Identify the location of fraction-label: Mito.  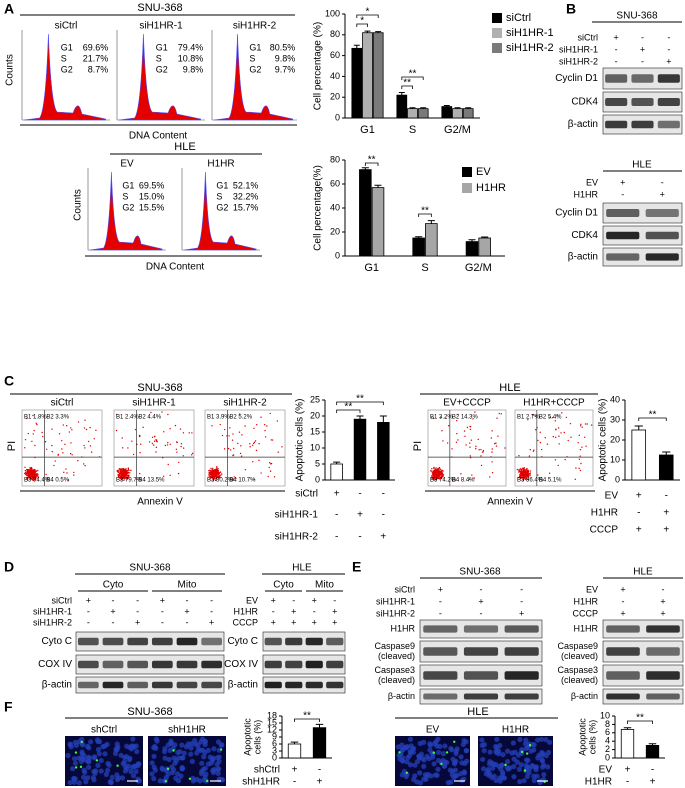
(324, 585).